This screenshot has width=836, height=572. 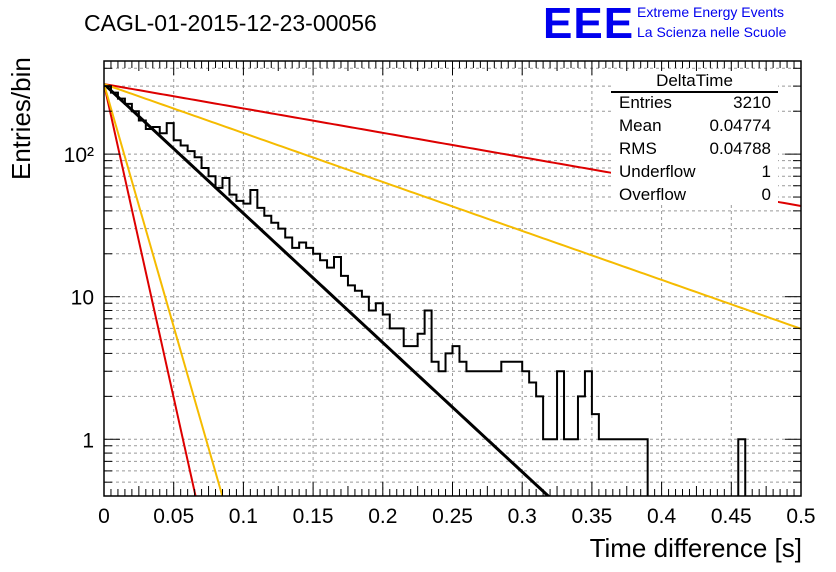 I want to click on chart-title: CAGL-01-2015-12-23-00056, so click(x=230, y=23).